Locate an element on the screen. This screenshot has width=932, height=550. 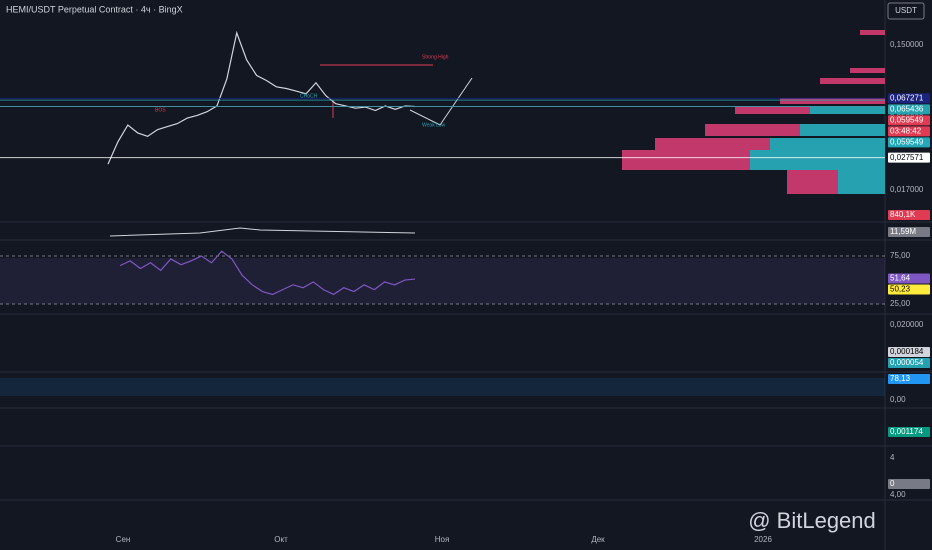
price-tag: 0,067271 is located at coordinates (907, 97).